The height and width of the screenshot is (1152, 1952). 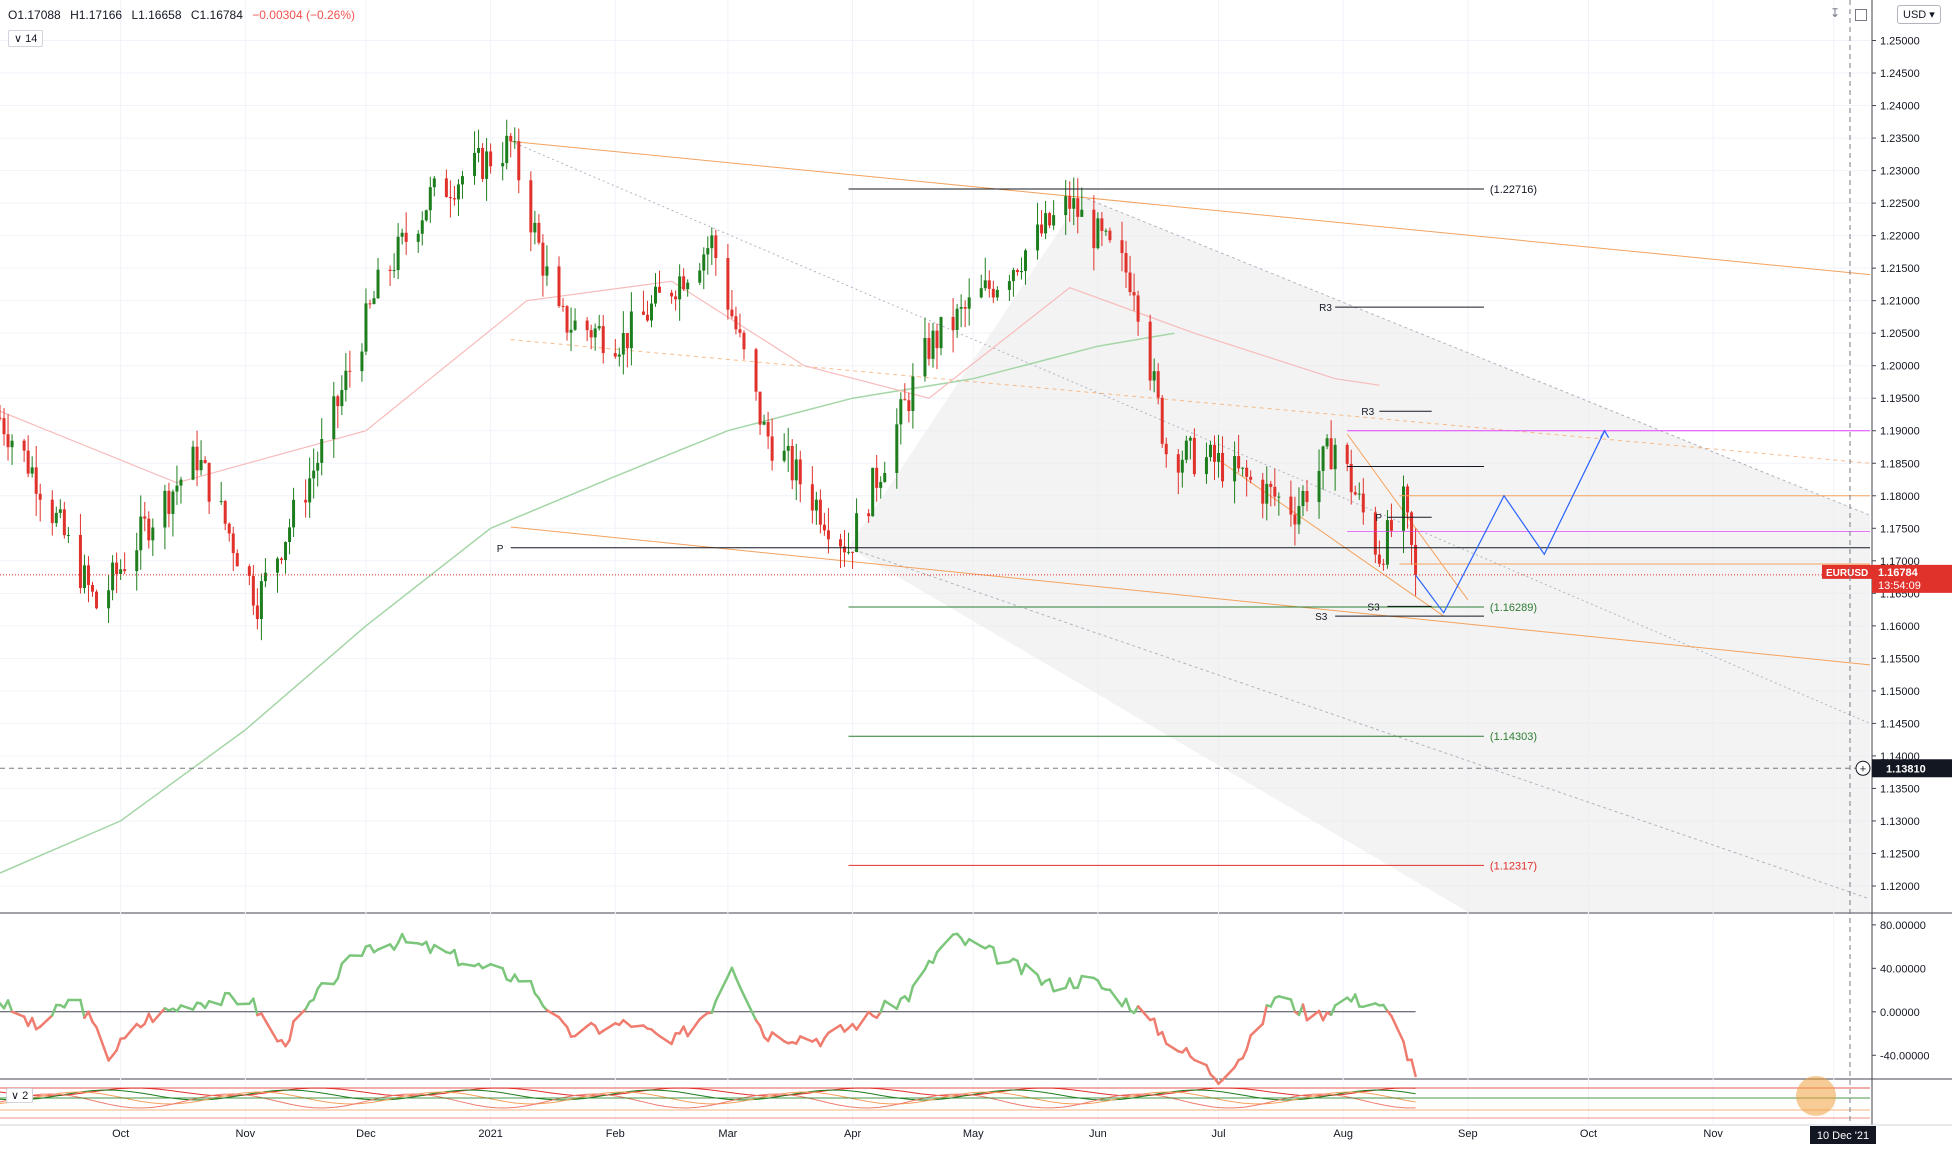 I want to click on currency-button: USD ▾, so click(x=1919, y=14).